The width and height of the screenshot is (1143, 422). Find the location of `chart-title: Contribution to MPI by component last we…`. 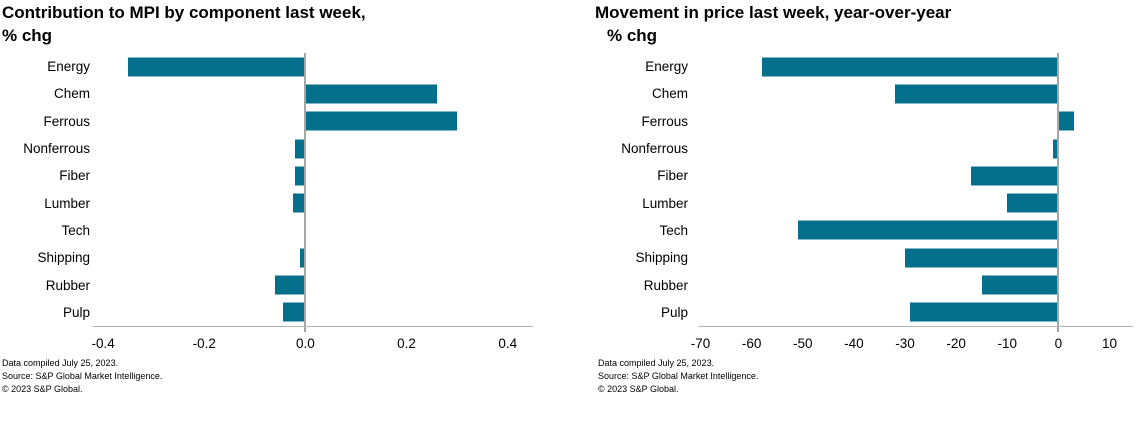

chart-title: Contribution to MPI by component last we… is located at coordinates (184, 24).